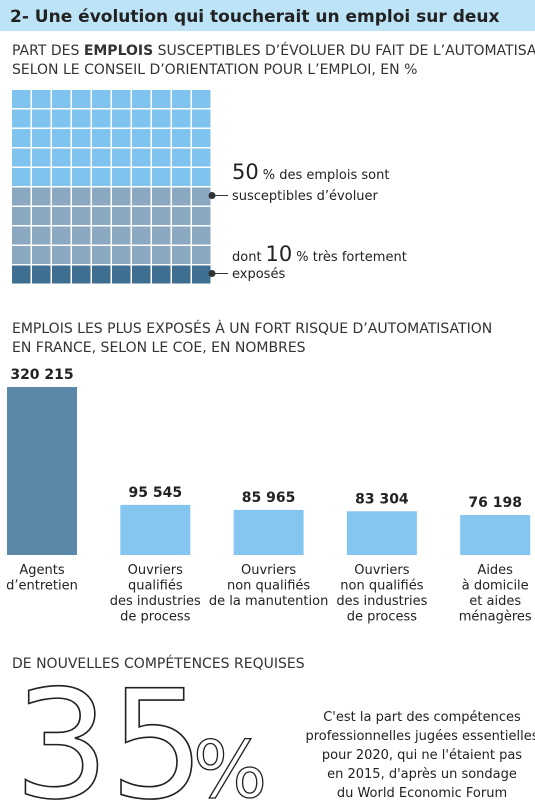 Image resolution: width=535 pixels, height=810 pixels. I want to click on footer-text: professionnelles jugées essentielles, so click(420, 736).